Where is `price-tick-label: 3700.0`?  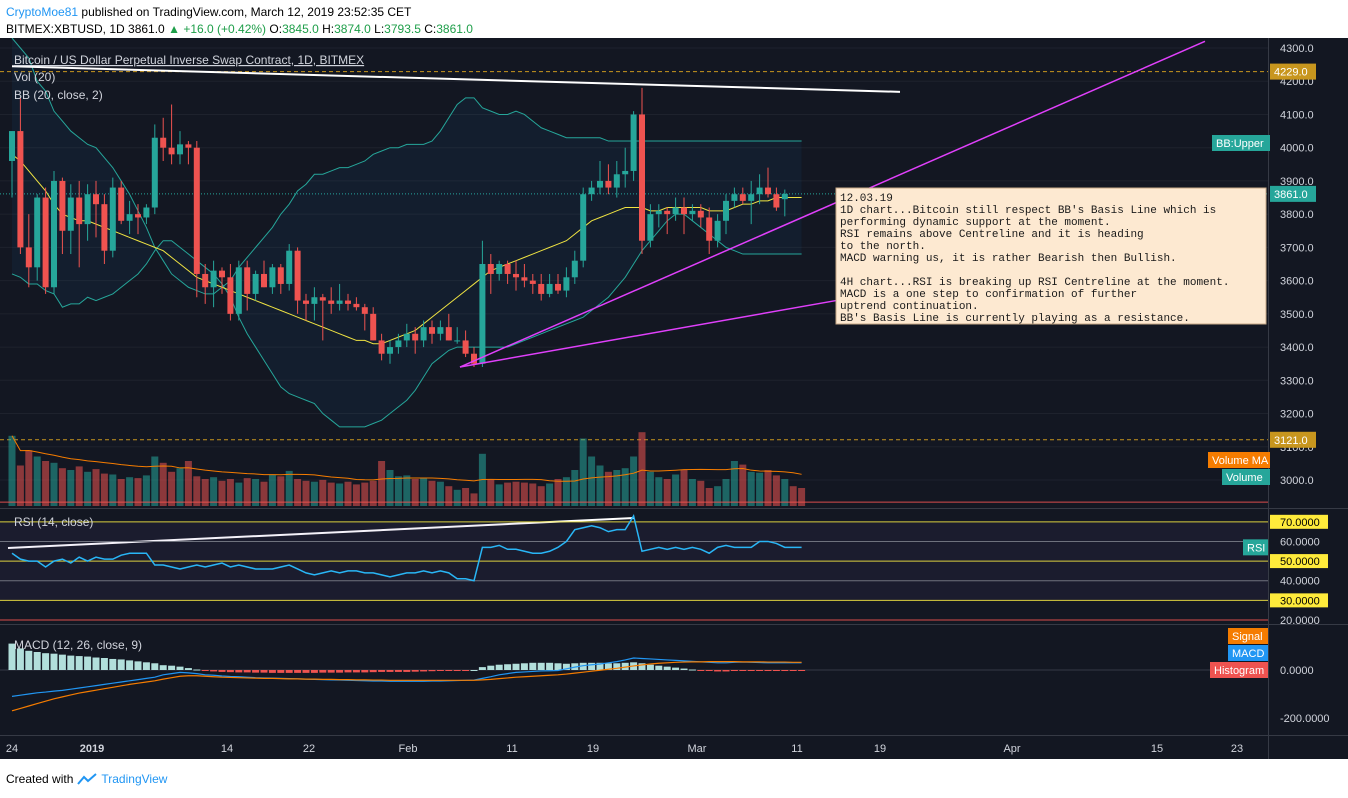
price-tick-label: 3700.0 is located at coordinates (1297, 248).